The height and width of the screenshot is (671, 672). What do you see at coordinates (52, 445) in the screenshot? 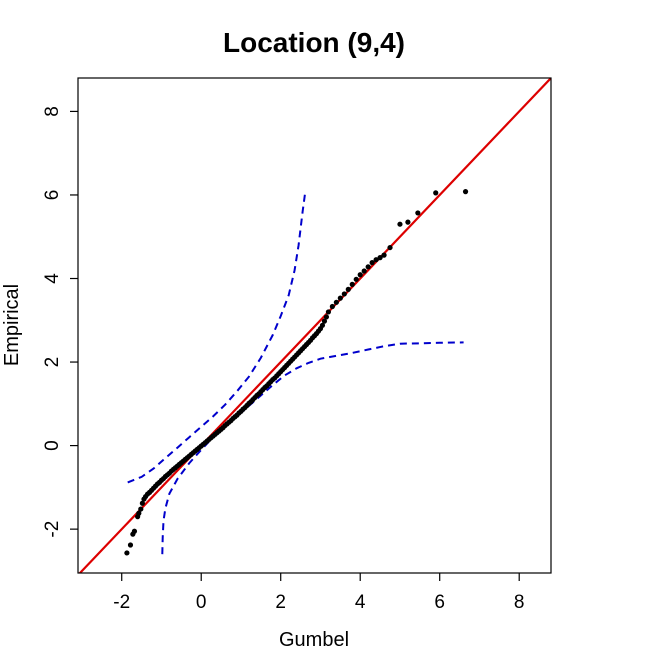
I see `y-tick-label: 0` at bounding box center [52, 445].